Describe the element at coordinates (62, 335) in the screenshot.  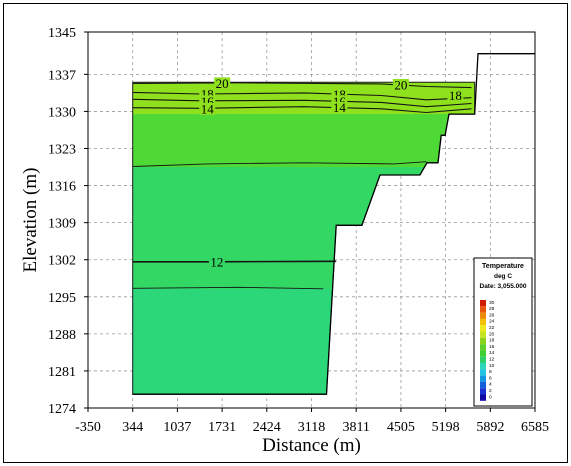
I see `y-tick-label: 1288` at that location.